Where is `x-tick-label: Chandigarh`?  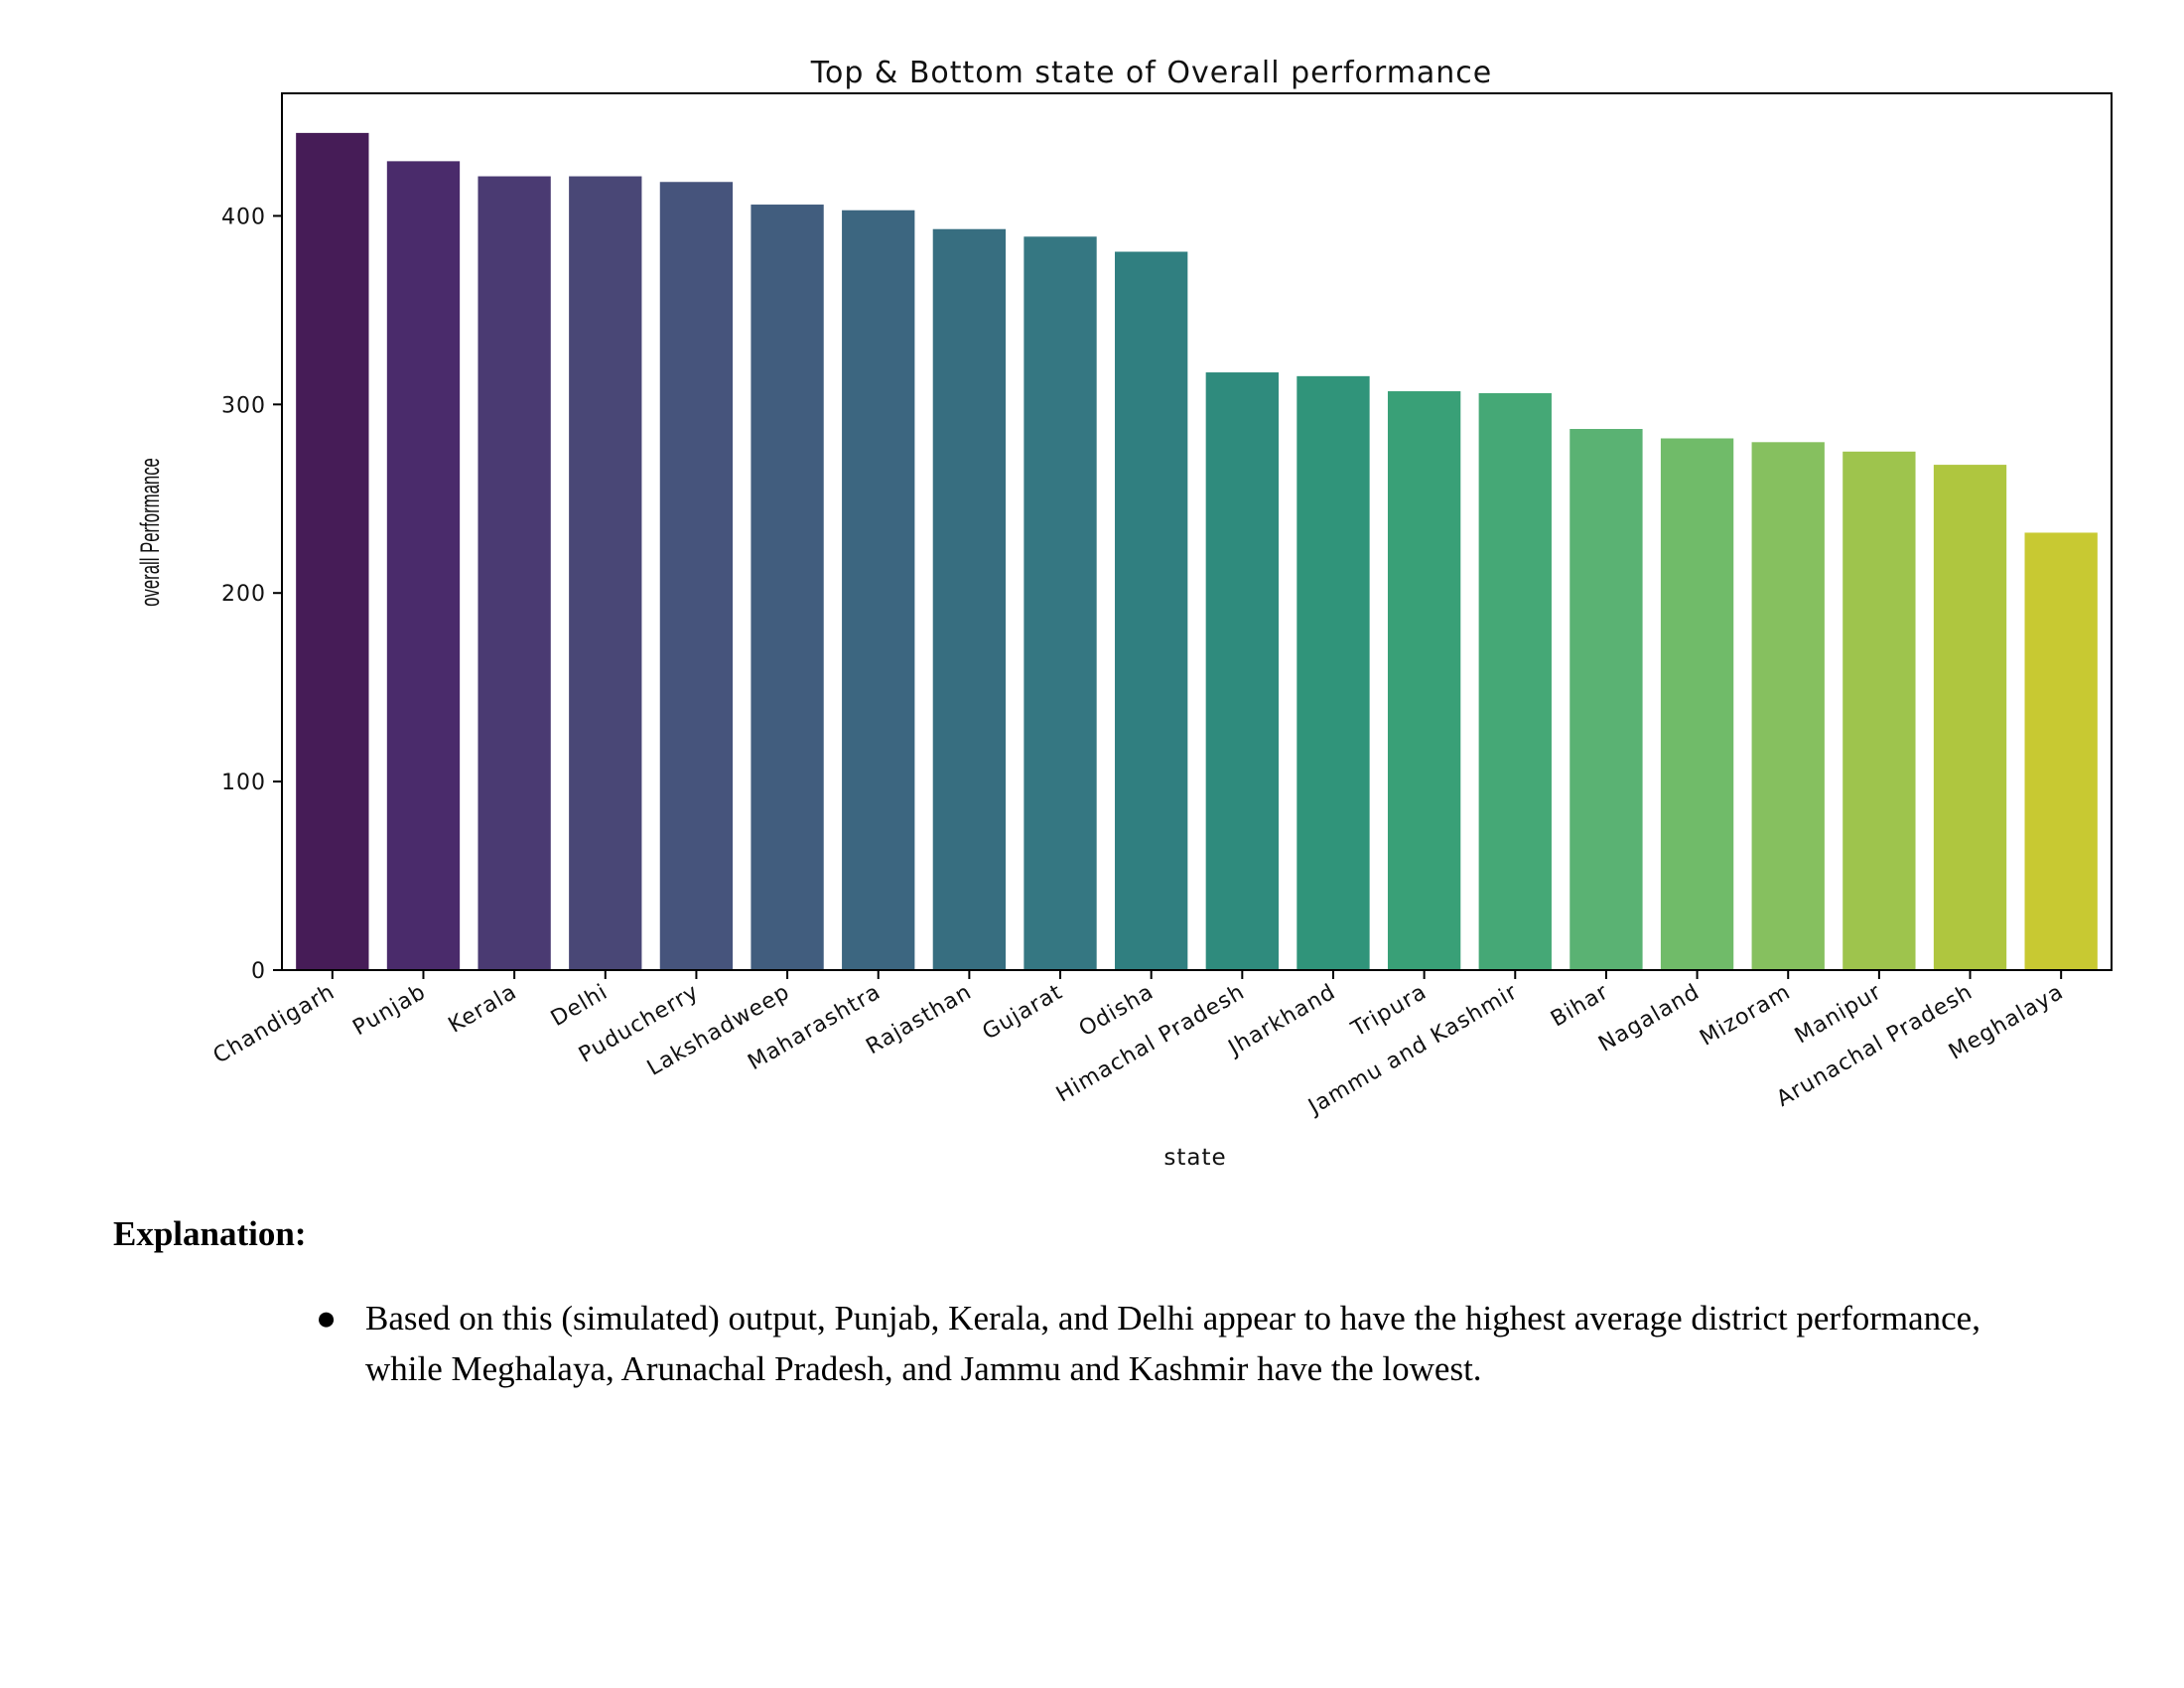
x-tick-label: Chandigarh is located at coordinates (274, 1024).